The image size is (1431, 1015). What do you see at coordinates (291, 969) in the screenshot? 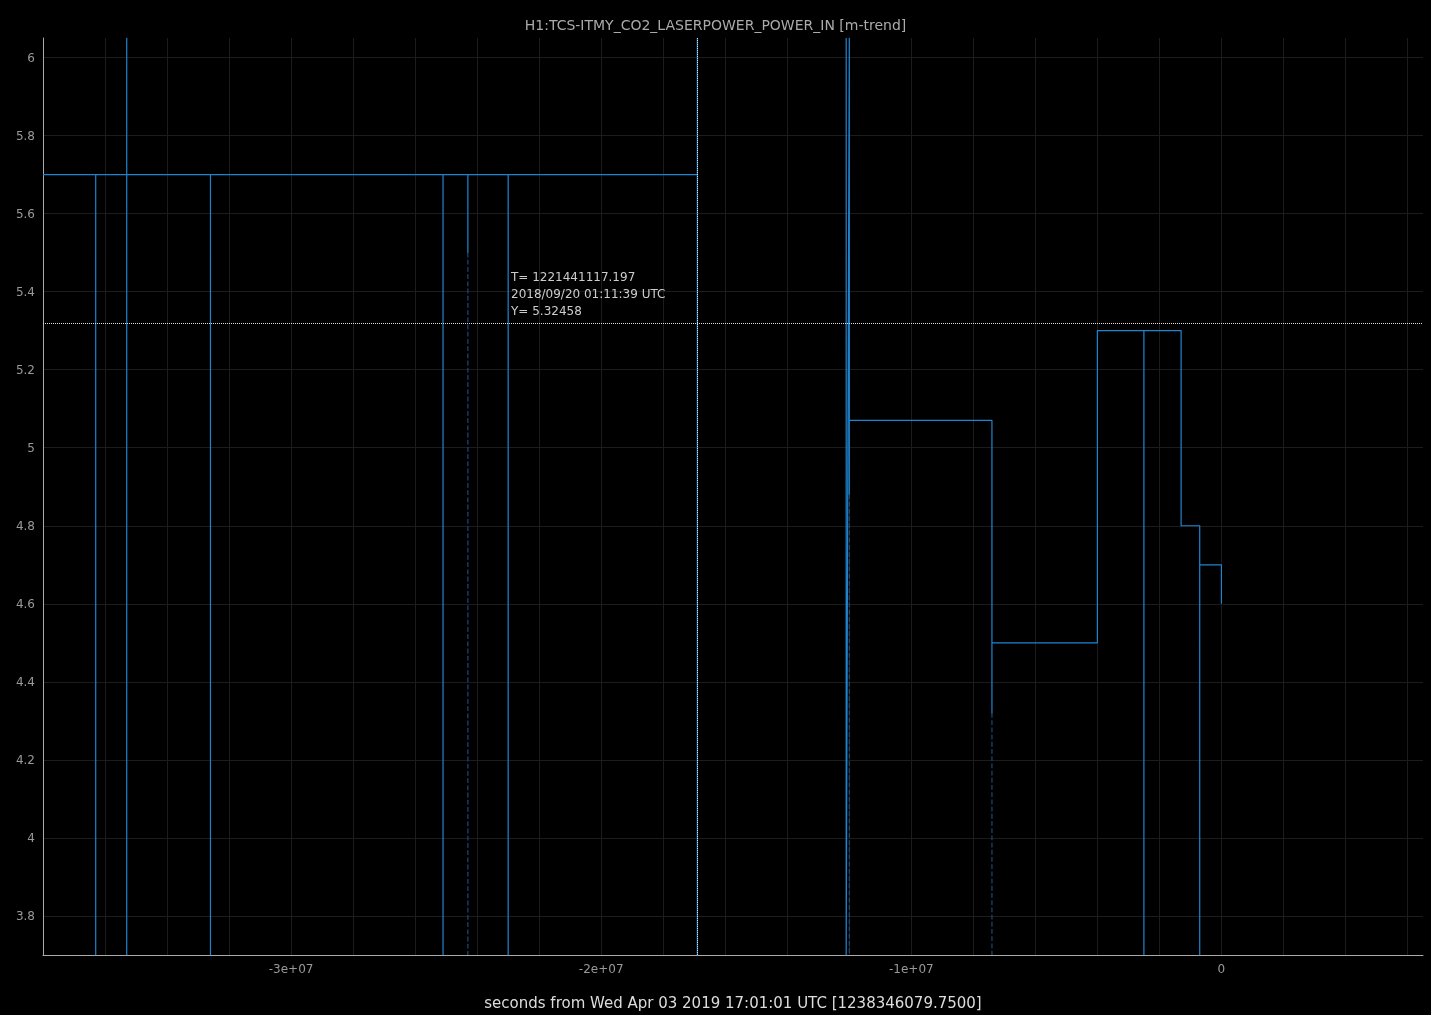
I see `x-tick-label: -3e+07` at bounding box center [291, 969].